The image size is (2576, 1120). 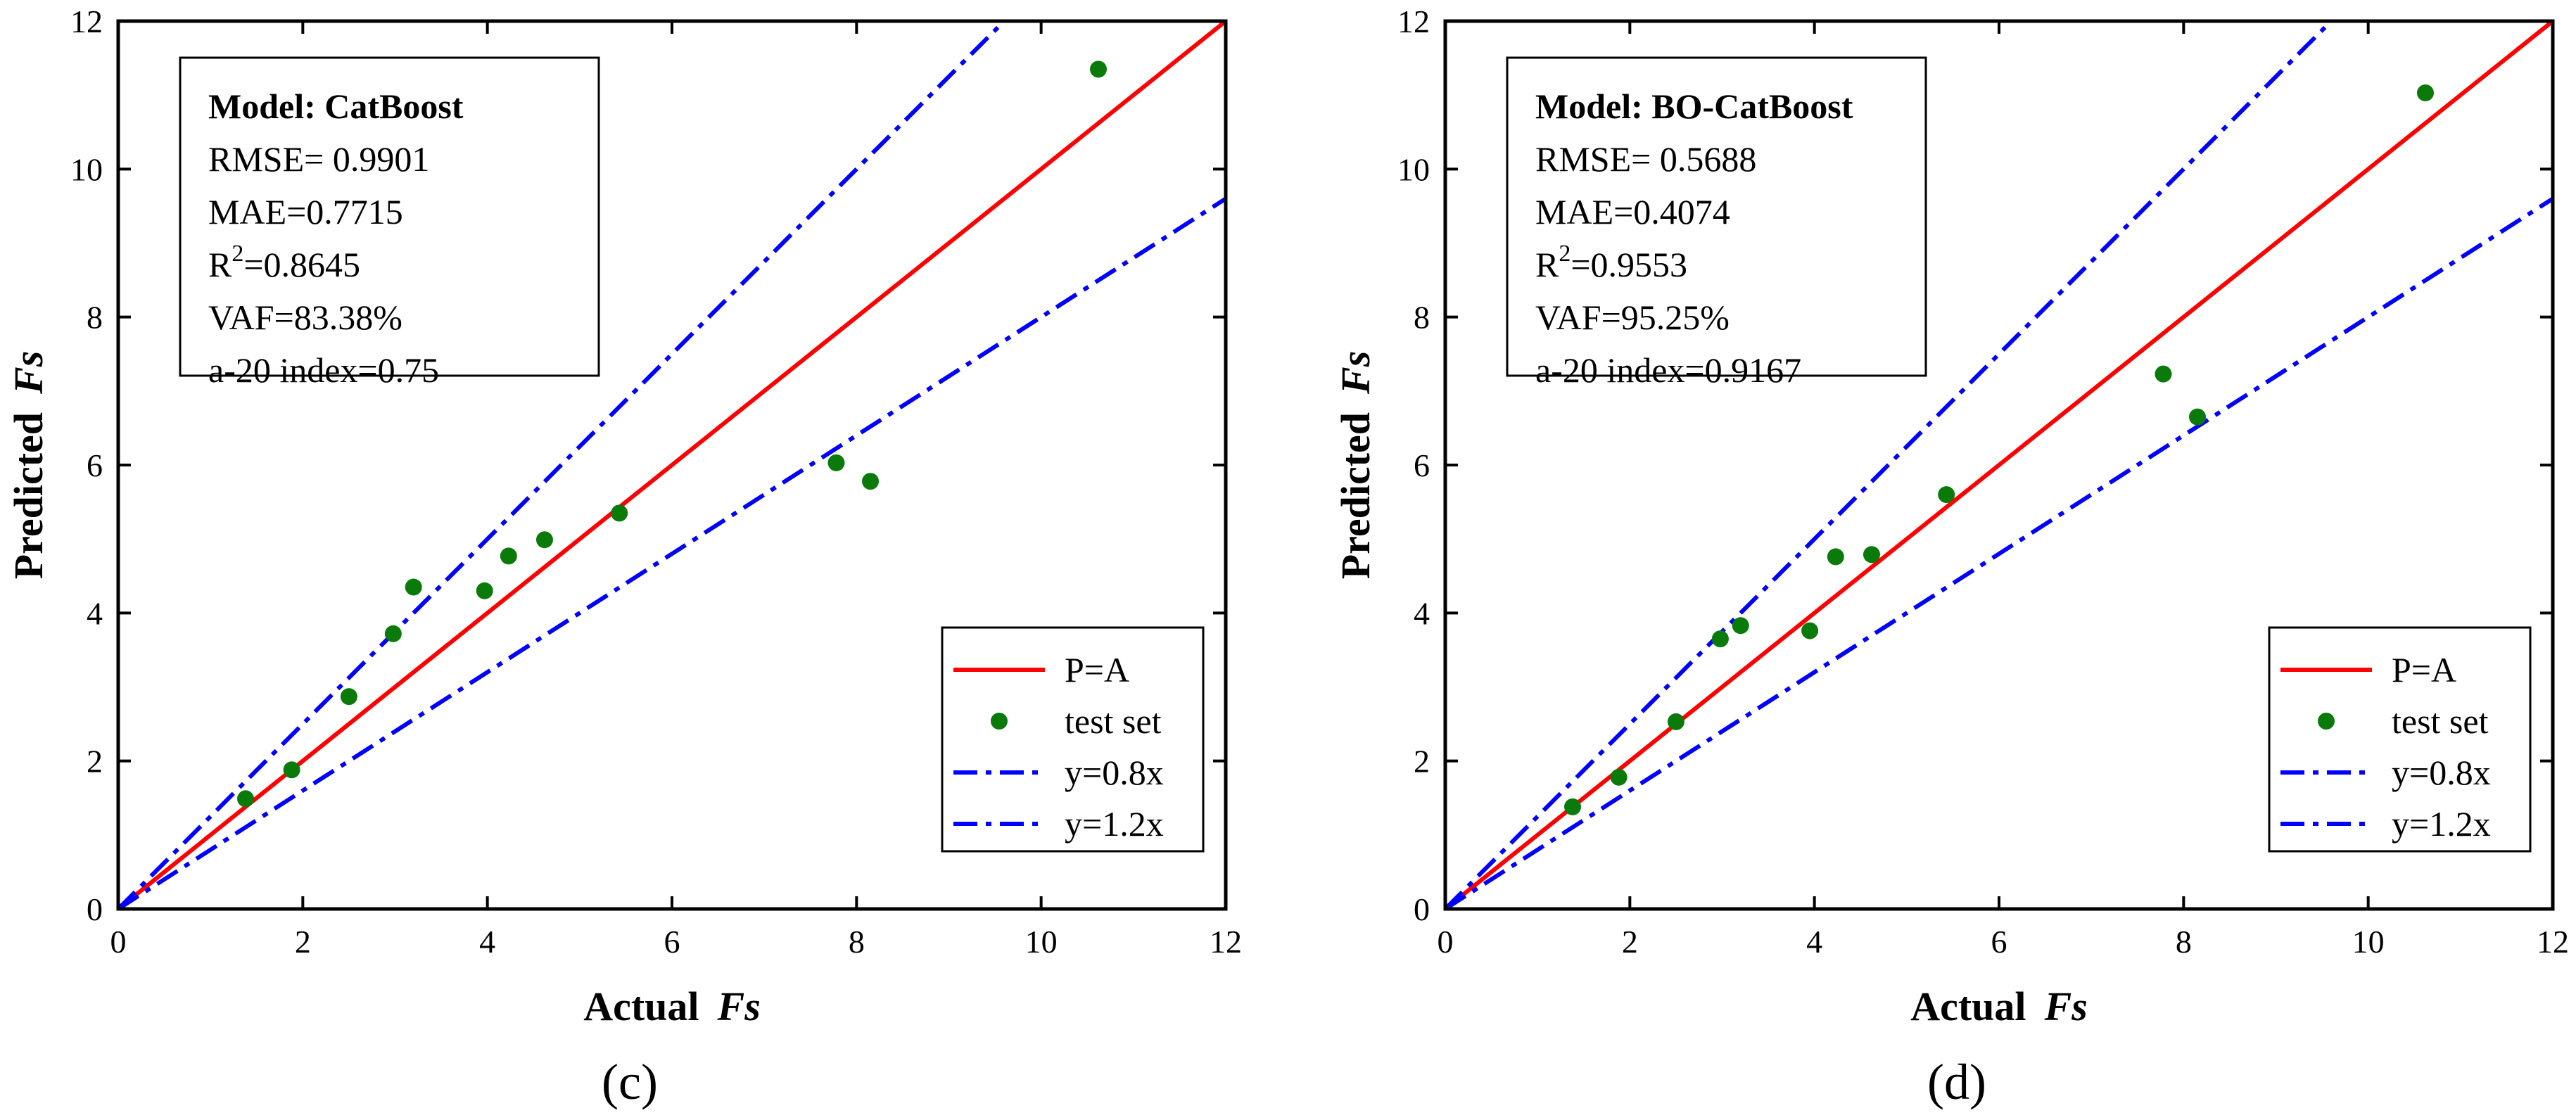 I want to click on metric-a20: a-20 index=0.75, so click(x=323, y=370).